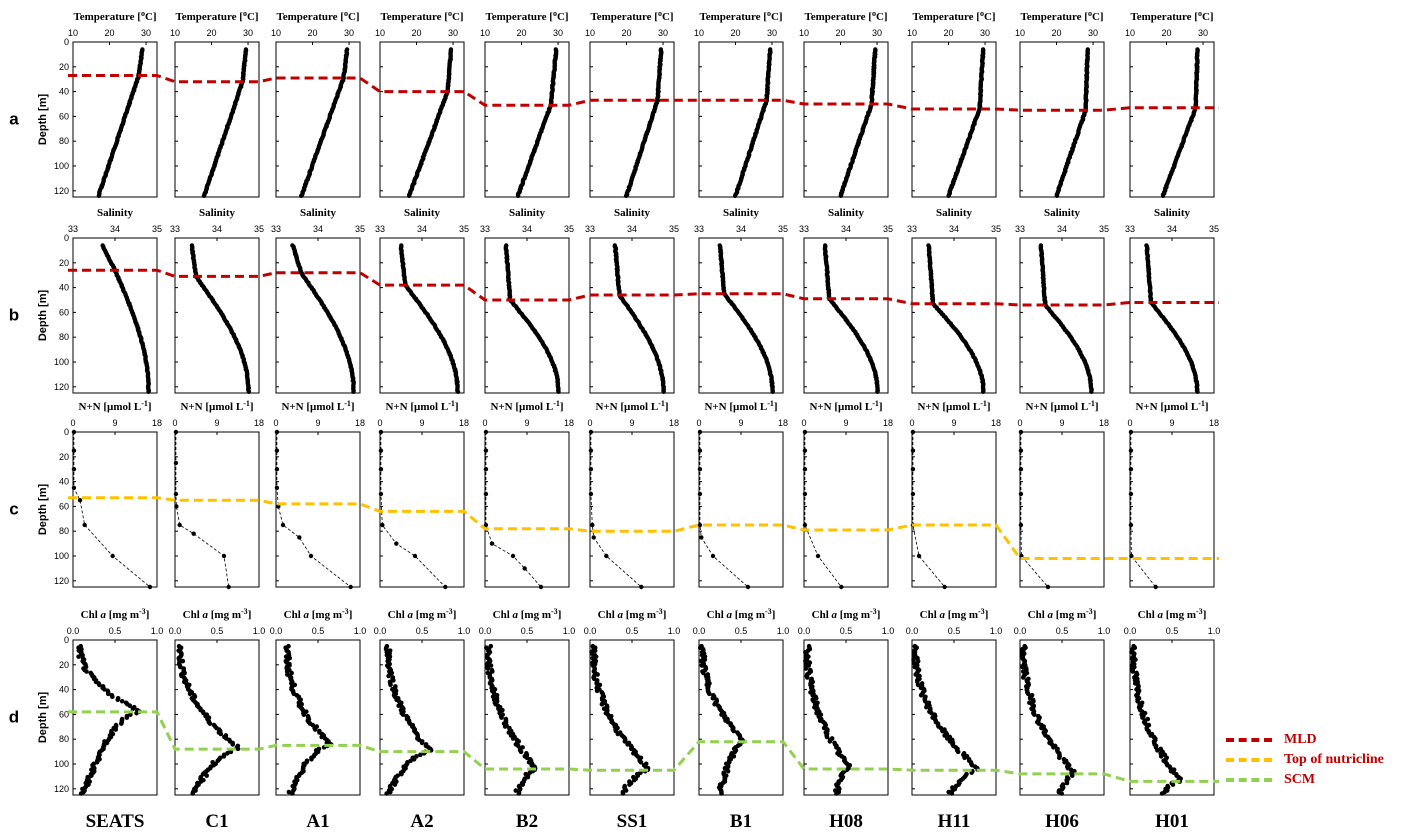 This screenshot has width=1421, height=834. What do you see at coordinates (627, 33) in the screenshot?
I see `x-tick-label-a-SS1-1: 20` at bounding box center [627, 33].